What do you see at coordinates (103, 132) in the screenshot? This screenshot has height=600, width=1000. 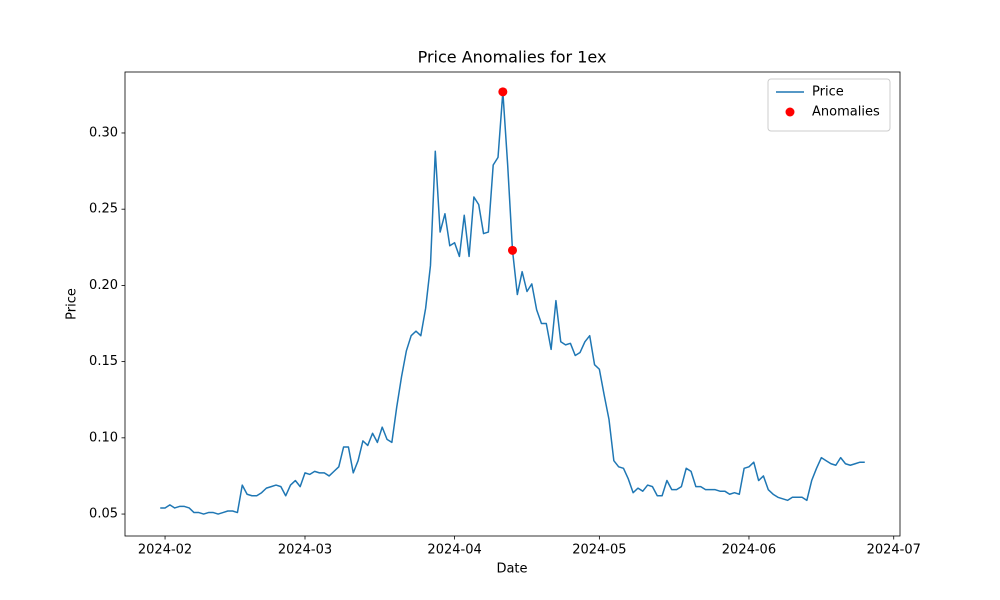 I see `y-tick-label: 0.30` at bounding box center [103, 132].